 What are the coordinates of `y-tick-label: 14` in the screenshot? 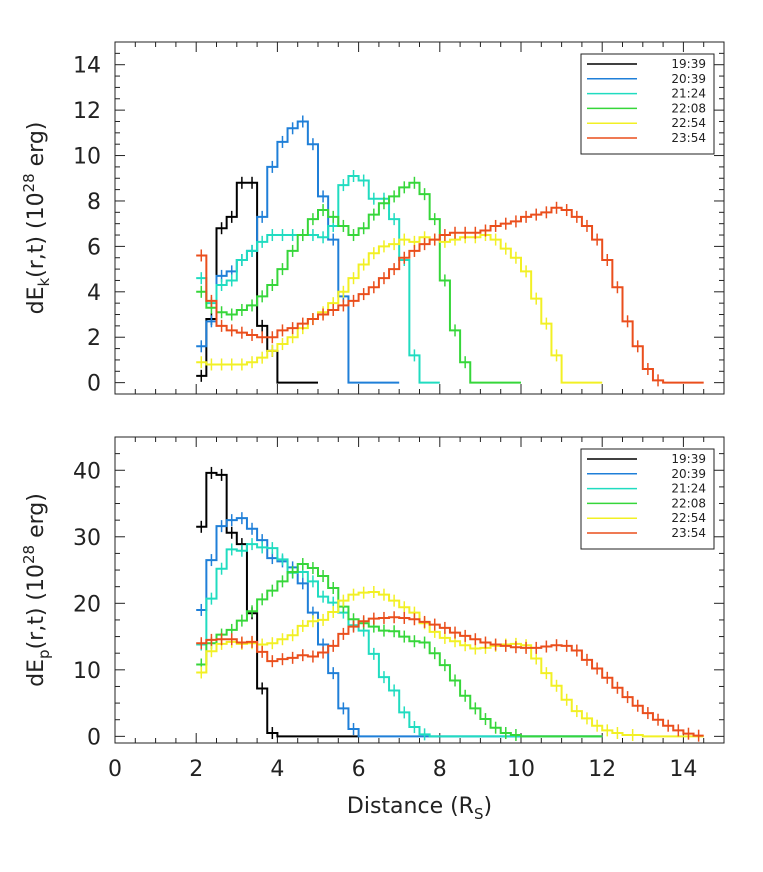 It's located at (87, 66).